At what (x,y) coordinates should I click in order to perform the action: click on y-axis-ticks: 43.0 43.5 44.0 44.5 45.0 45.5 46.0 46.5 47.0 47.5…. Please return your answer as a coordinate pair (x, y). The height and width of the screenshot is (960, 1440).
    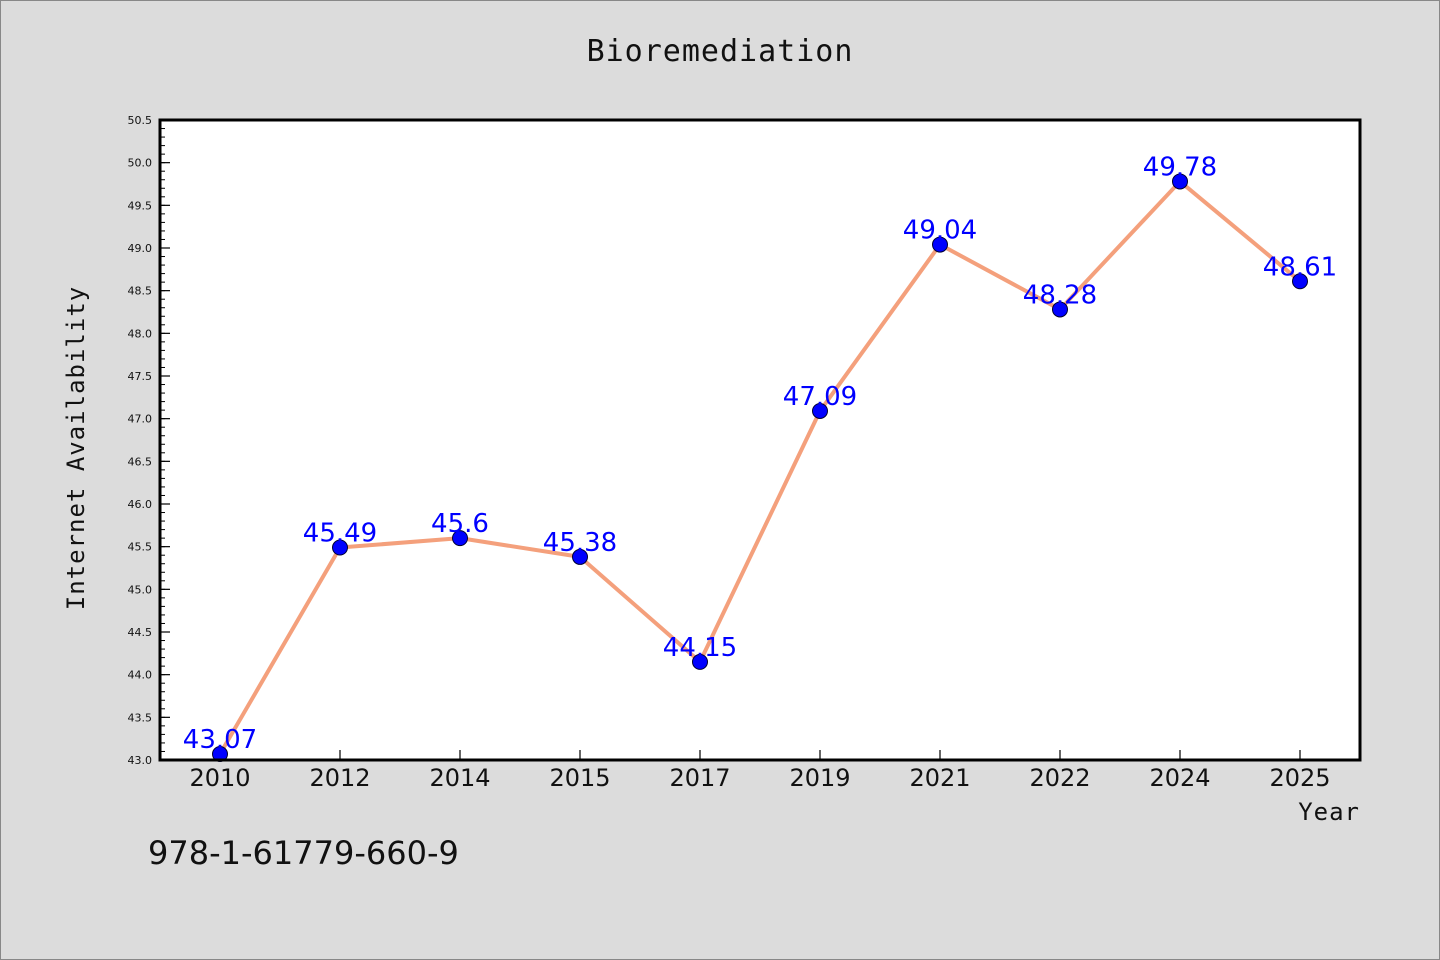
    Looking at the image, I should click on (149, 440).